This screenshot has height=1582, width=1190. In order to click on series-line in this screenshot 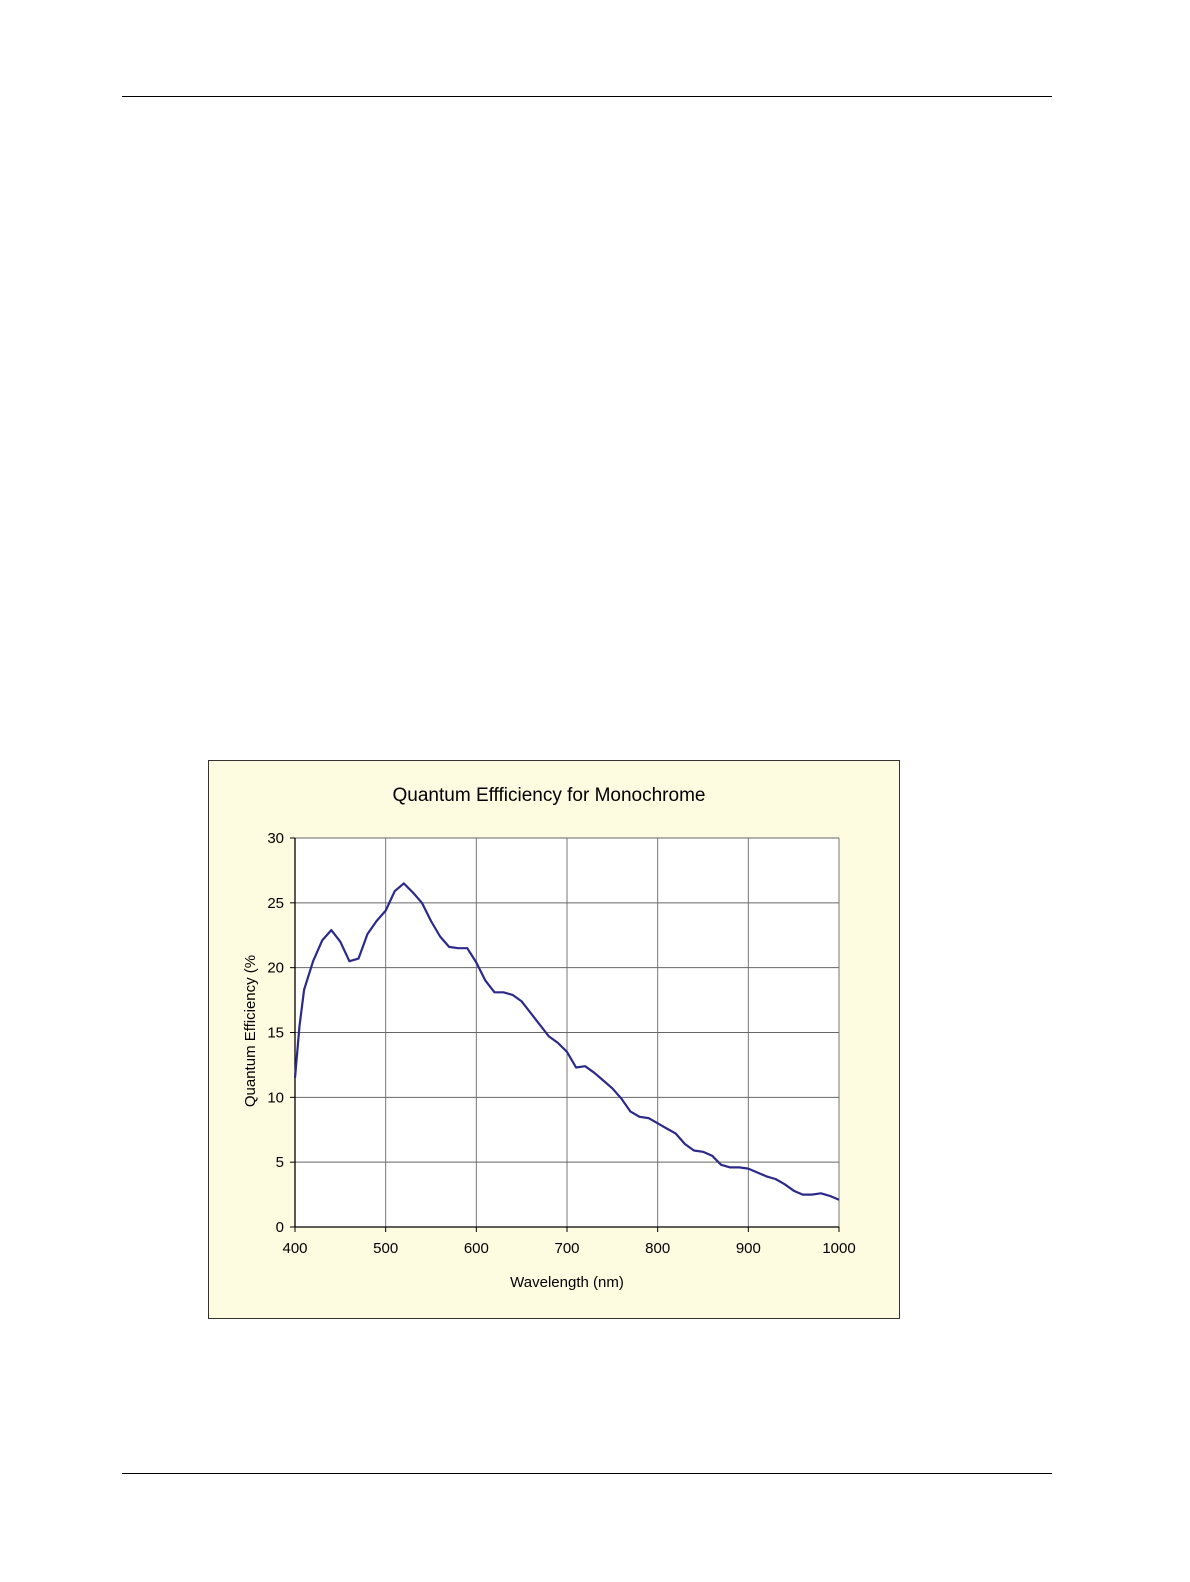, I will do `click(566, 1041)`.